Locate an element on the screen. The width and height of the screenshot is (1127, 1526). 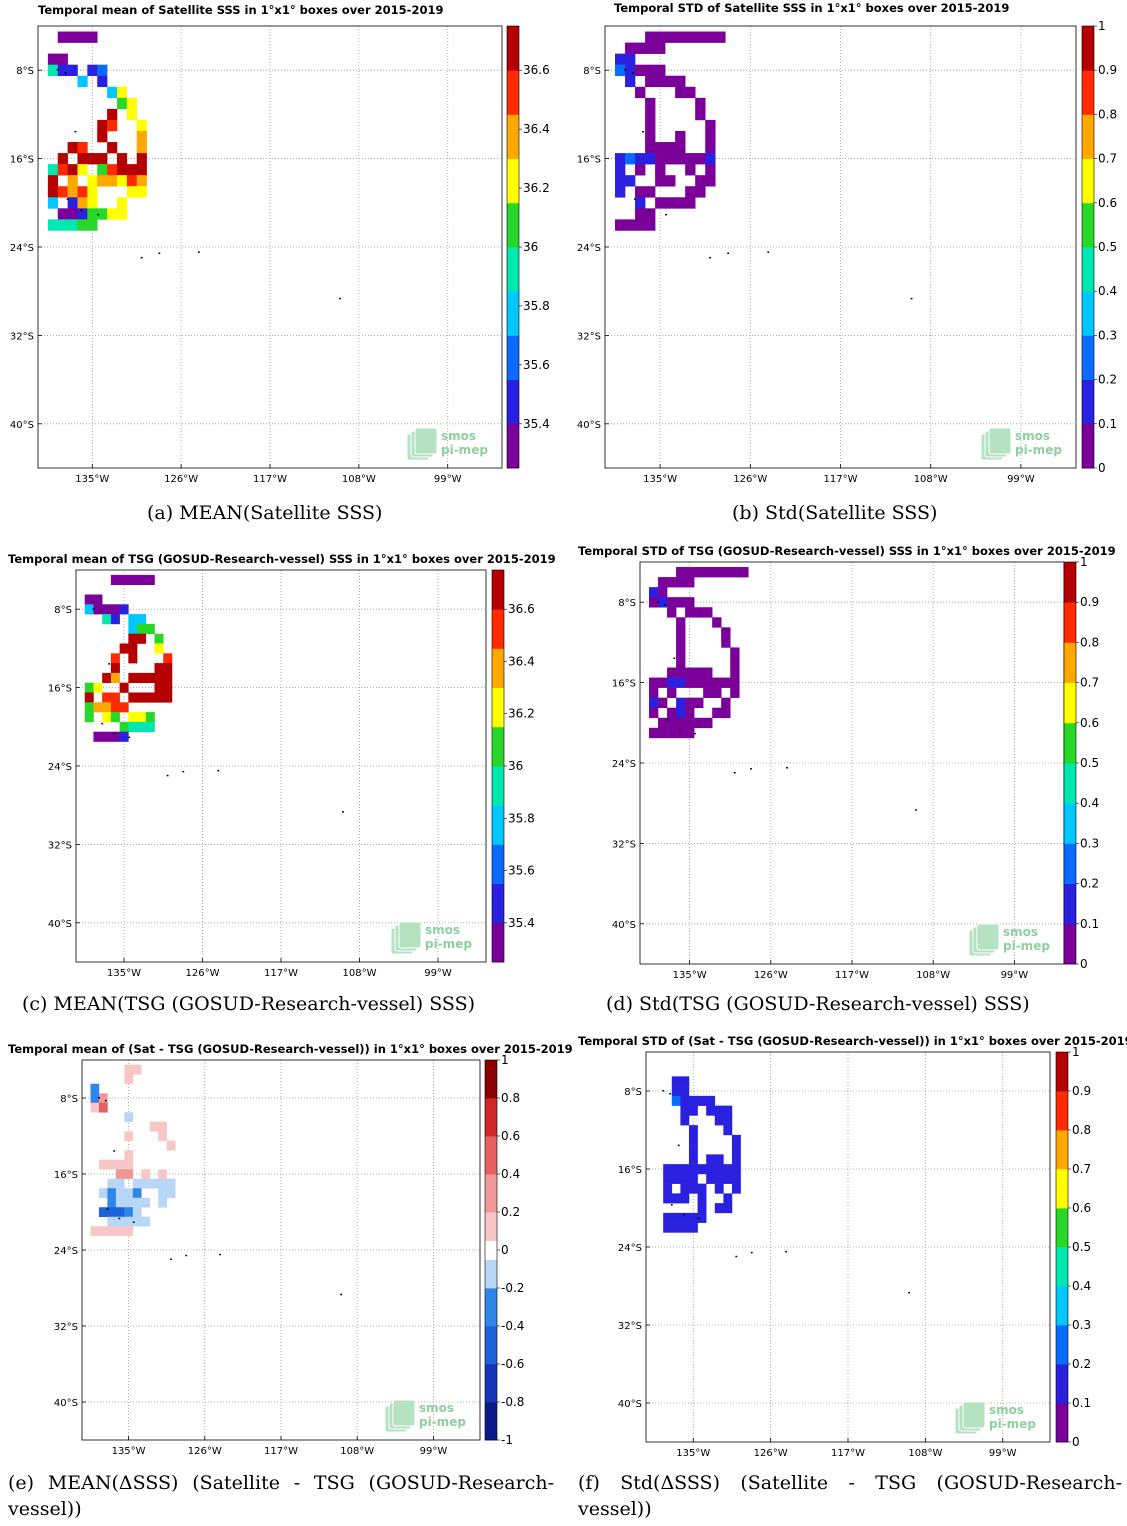
x-tick-label: 99°W is located at coordinates (1015, 975).